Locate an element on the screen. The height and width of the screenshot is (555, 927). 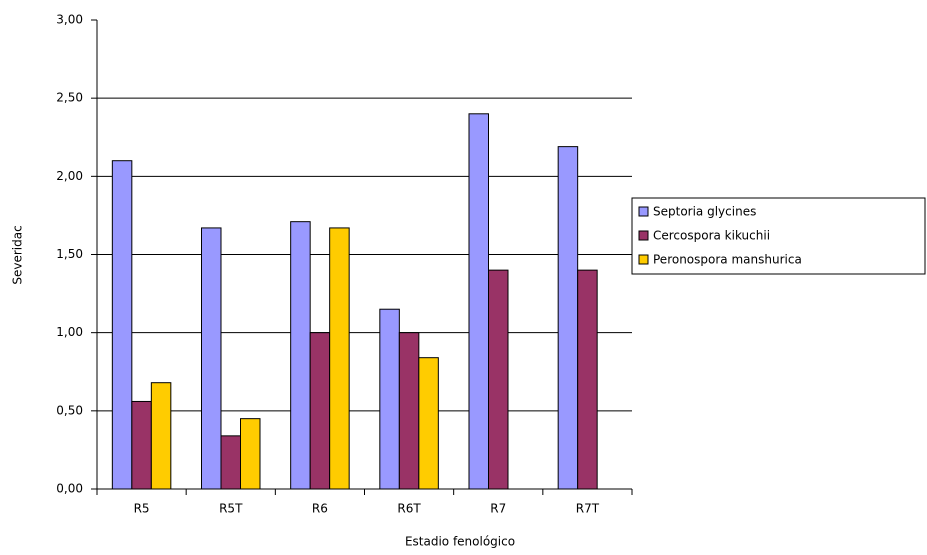
x-axis-label: Estadio fenológico is located at coordinates (460, 542).